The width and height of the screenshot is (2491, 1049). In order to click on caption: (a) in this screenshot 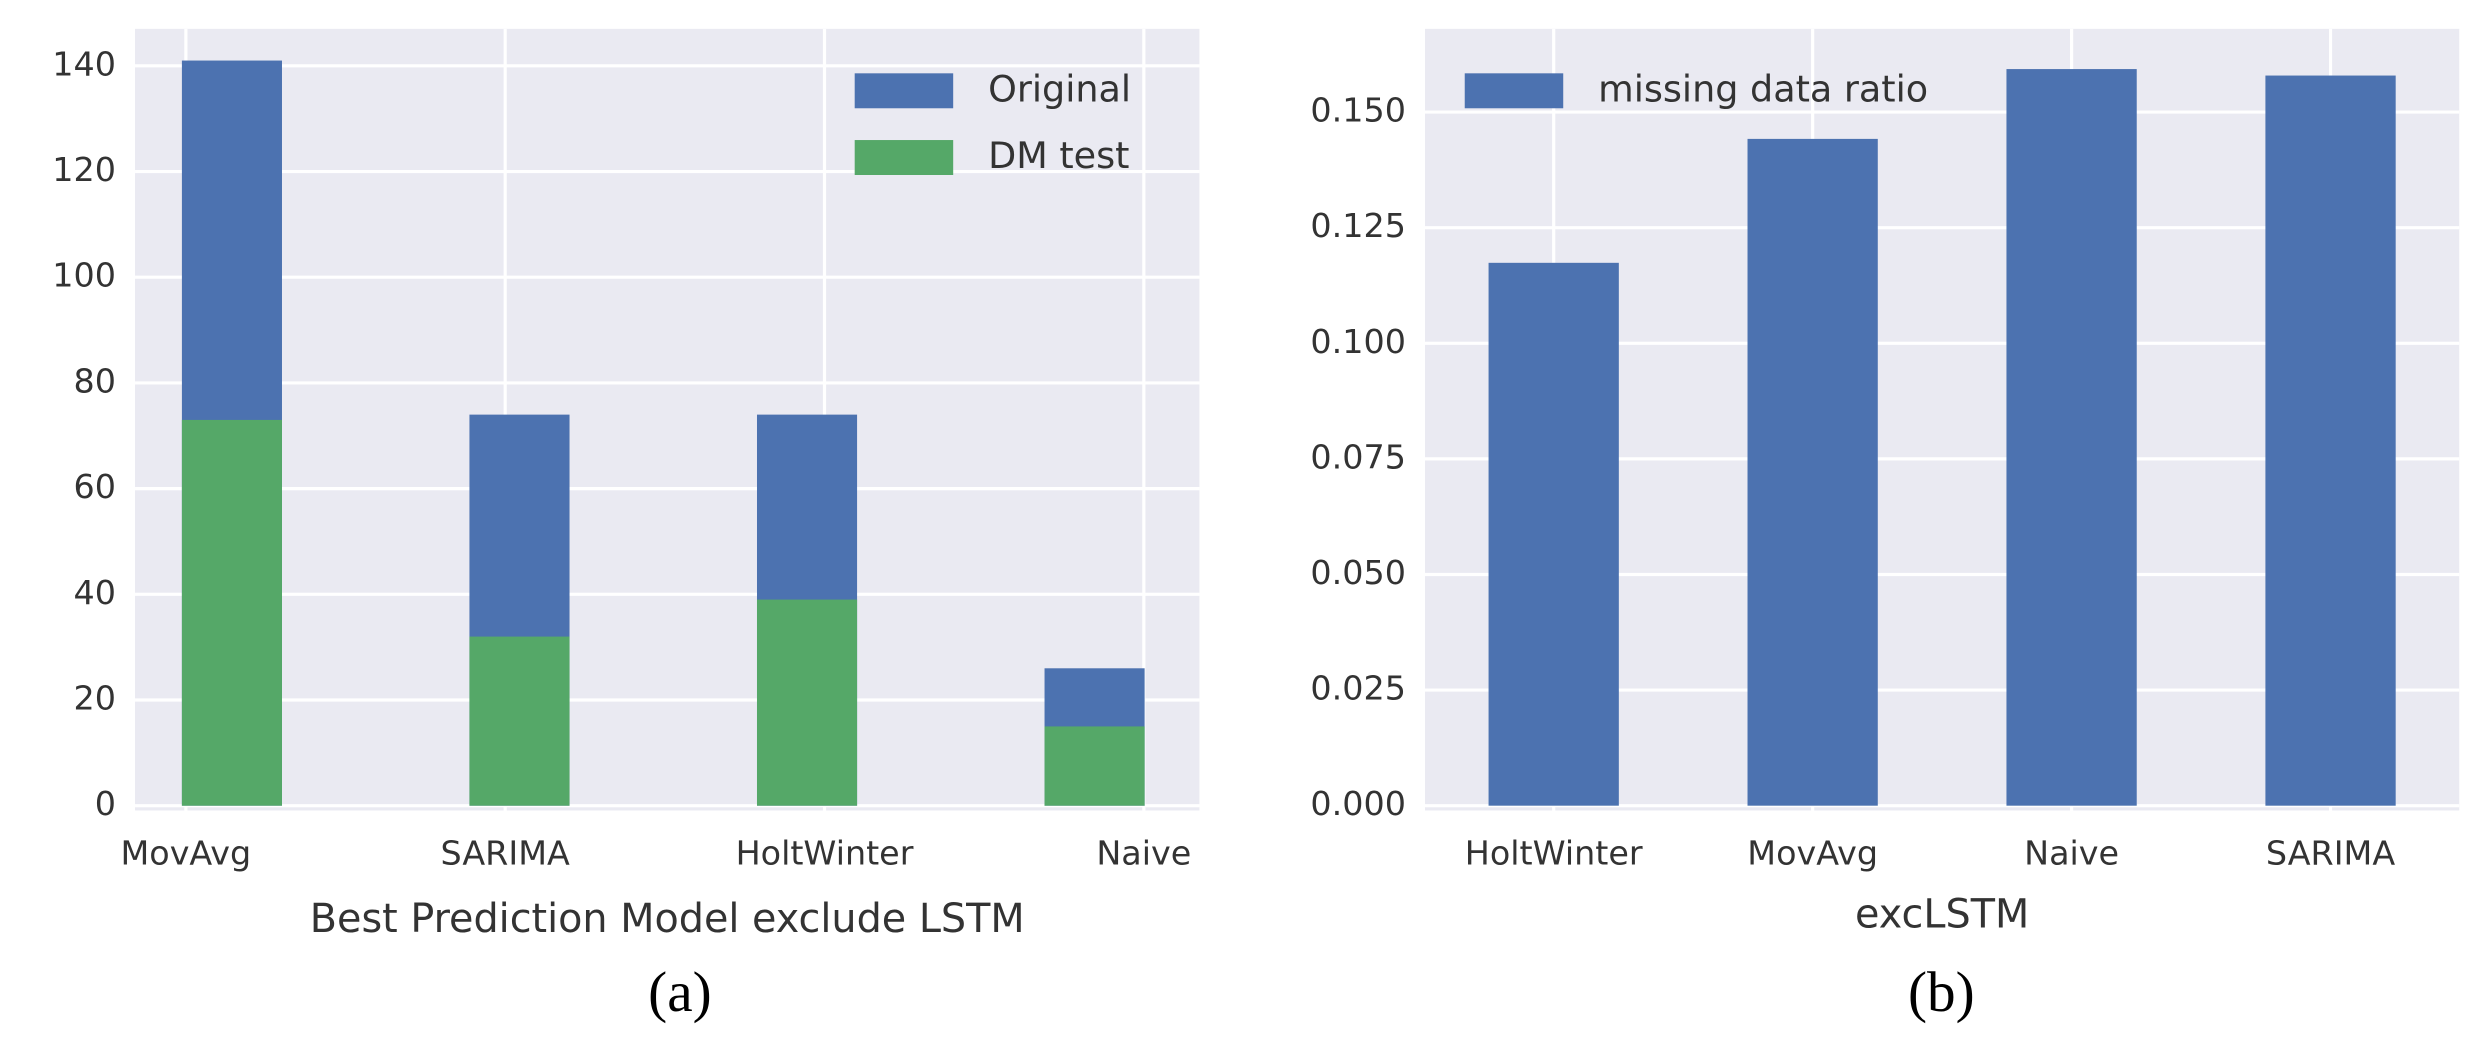, I will do `click(679, 992)`.